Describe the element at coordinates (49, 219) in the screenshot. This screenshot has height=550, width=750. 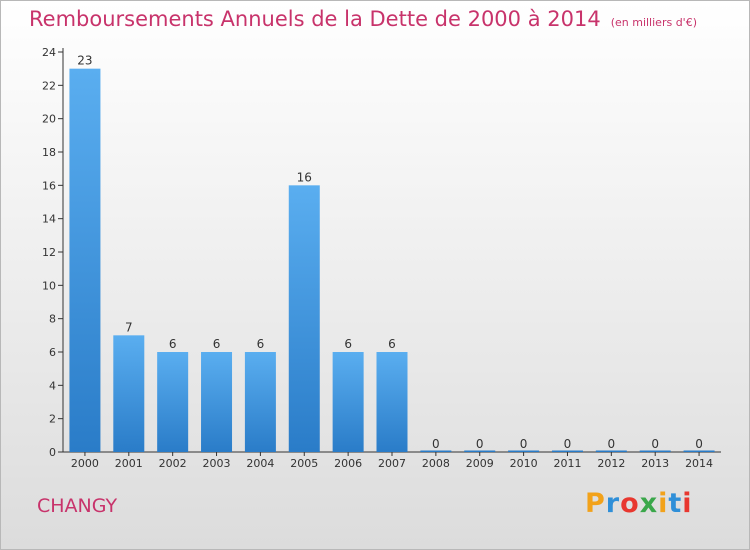
I see `y-tick-label: 14` at that location.